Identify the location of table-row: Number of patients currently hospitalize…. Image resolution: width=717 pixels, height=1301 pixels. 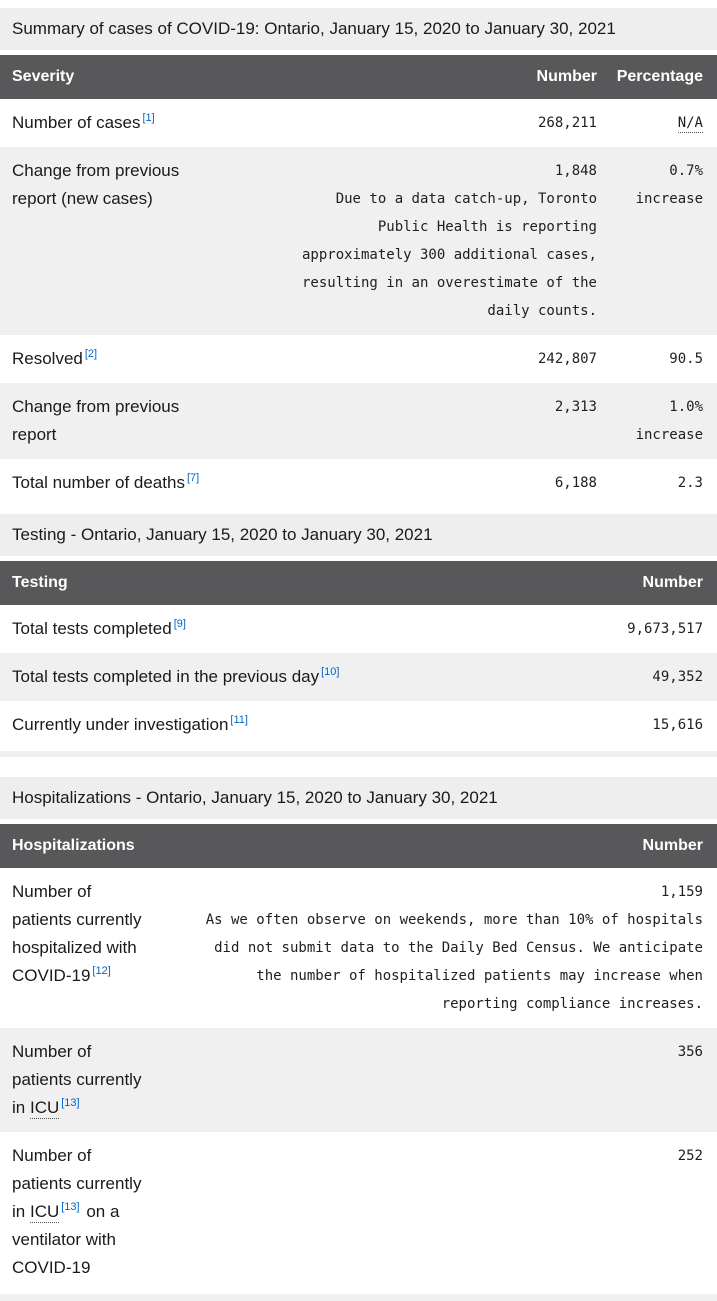
(358, 948).